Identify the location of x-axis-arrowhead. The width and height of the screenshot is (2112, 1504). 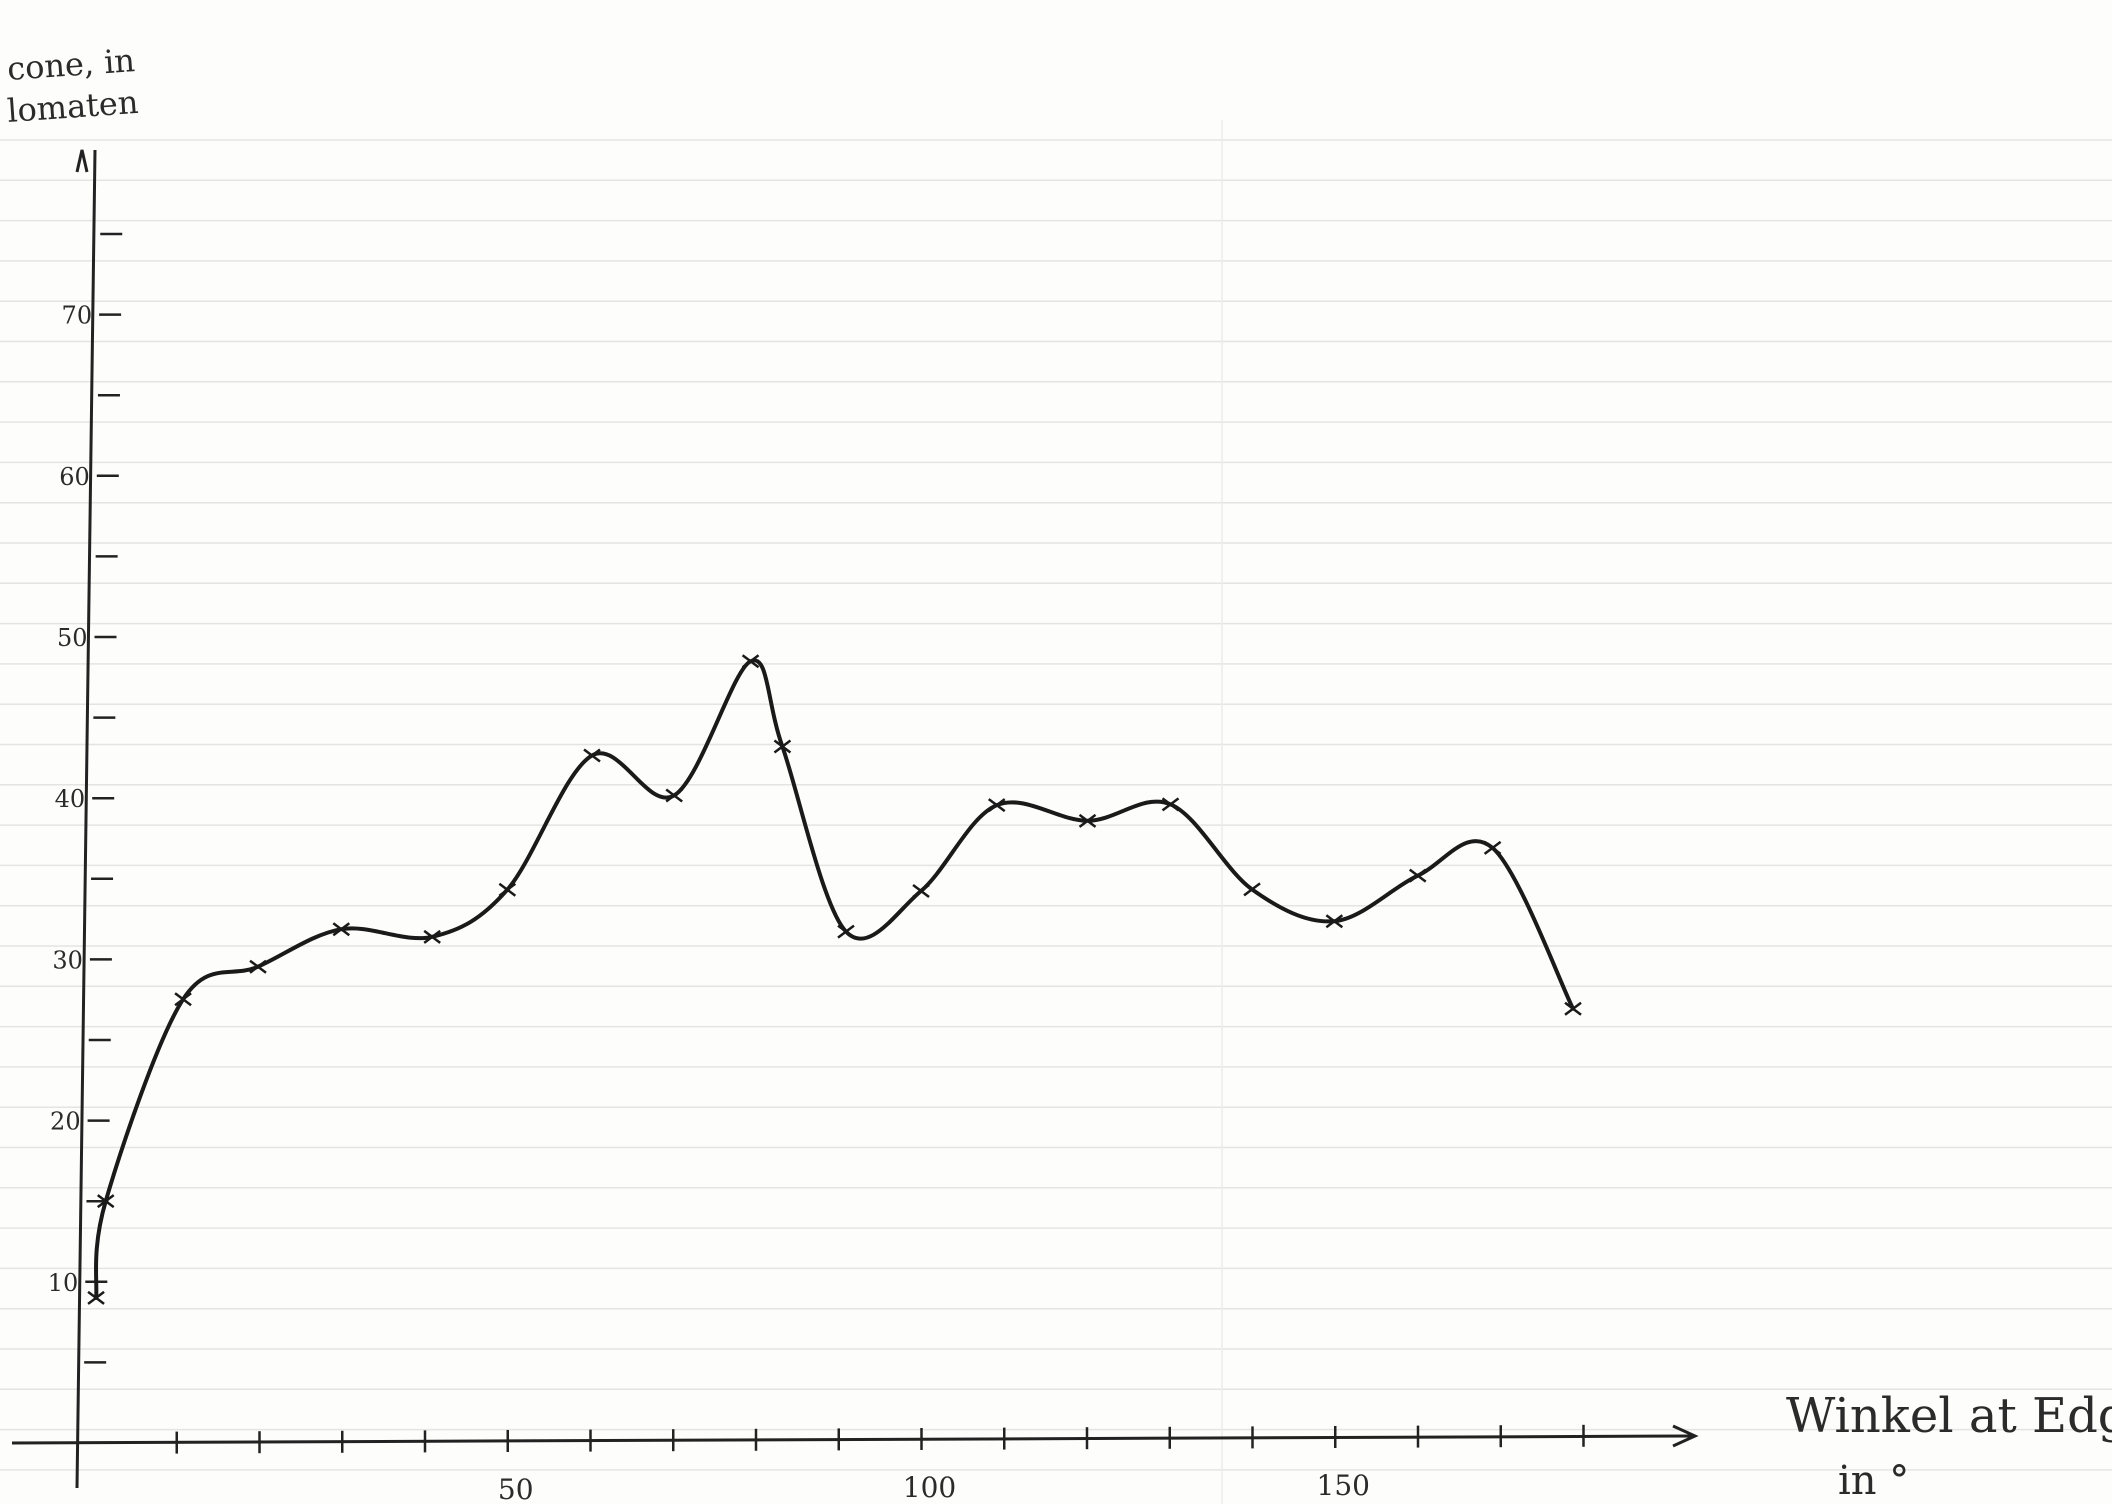
(1685, 1436).